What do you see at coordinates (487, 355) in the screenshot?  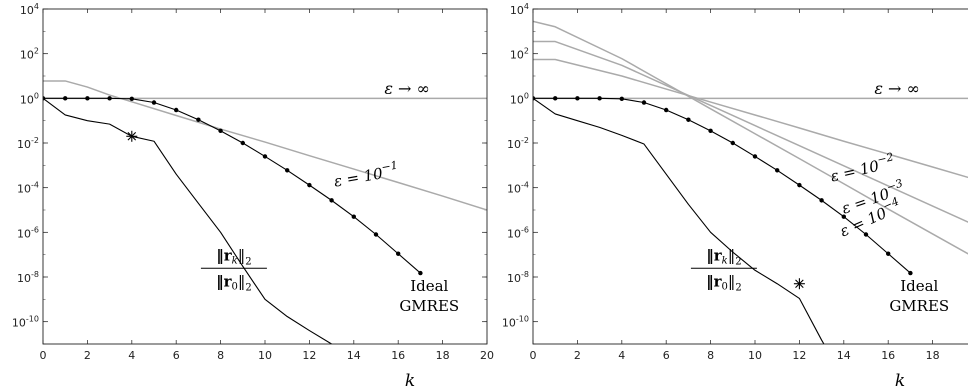 I see `x-tick-label: 20` at bounding box center [487, 355].